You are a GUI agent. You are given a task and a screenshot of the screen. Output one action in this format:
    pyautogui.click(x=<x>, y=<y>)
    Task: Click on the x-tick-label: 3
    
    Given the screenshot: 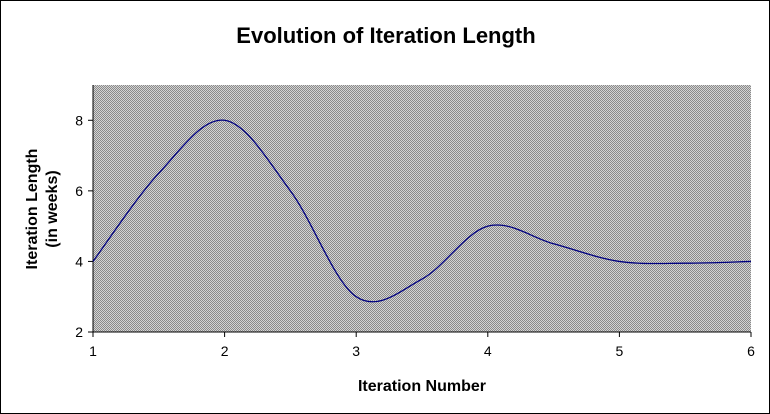 What is the action you would take?
    pyautogui.click(x=356, y=351)
    